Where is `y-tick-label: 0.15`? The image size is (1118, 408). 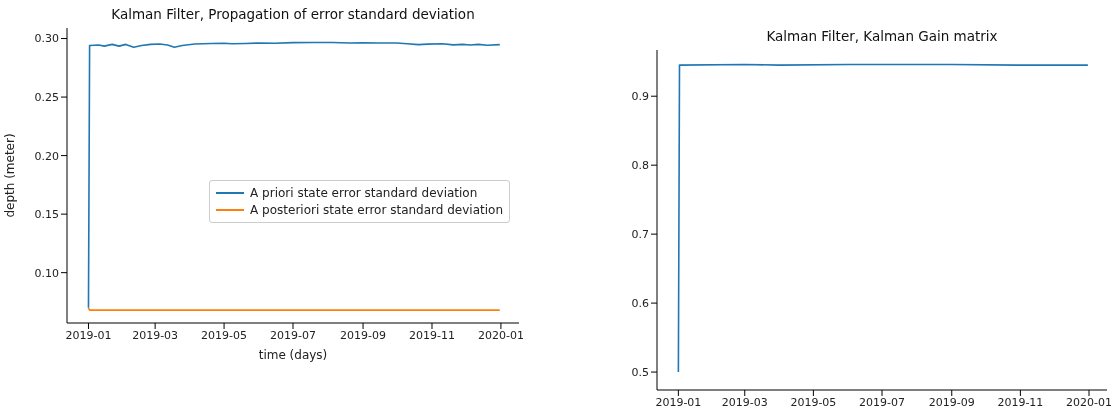
y-tick-label: 0.15 is located at coordinates (46, 215).